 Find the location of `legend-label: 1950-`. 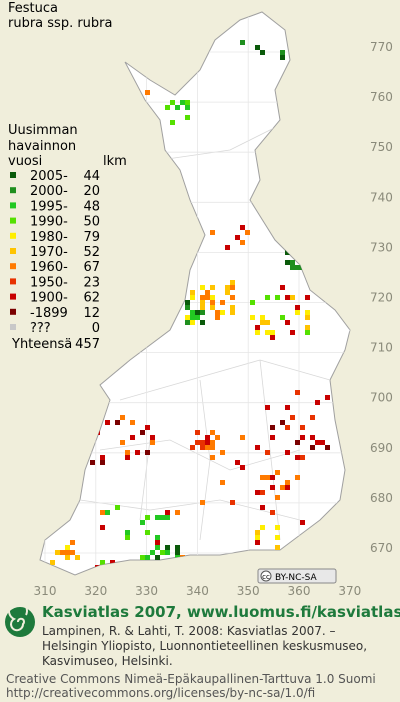

legend-label: 1950- is located at coordinates (49, 282).